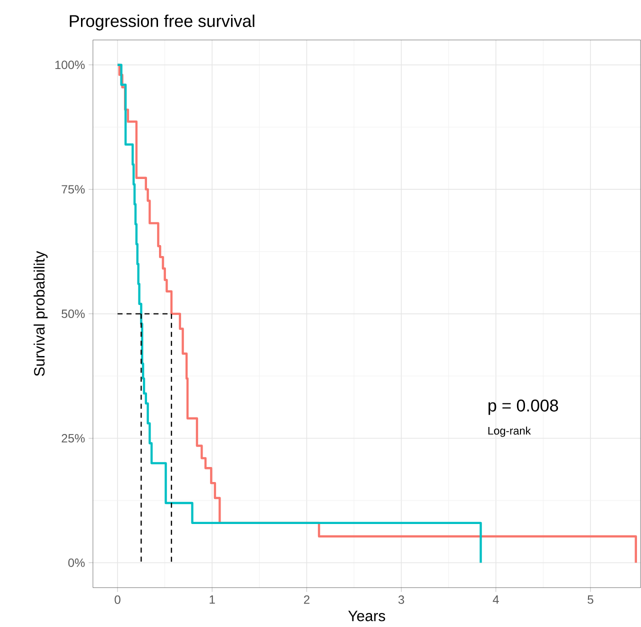 This screenshot has width=641, height=627. Describe the element at coordinates (73, 314) in the screenshot. I see `y-tick-label: 50%` at that location.